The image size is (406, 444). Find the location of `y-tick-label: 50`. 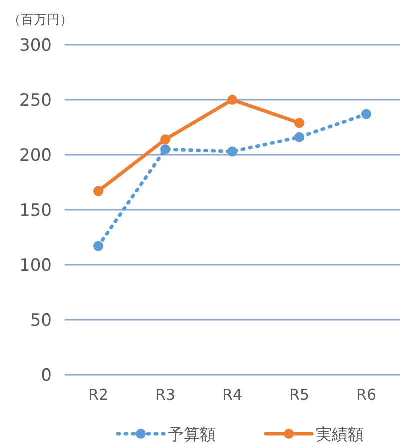

y-tick-label: 50 is located at coordinates (41, 321).